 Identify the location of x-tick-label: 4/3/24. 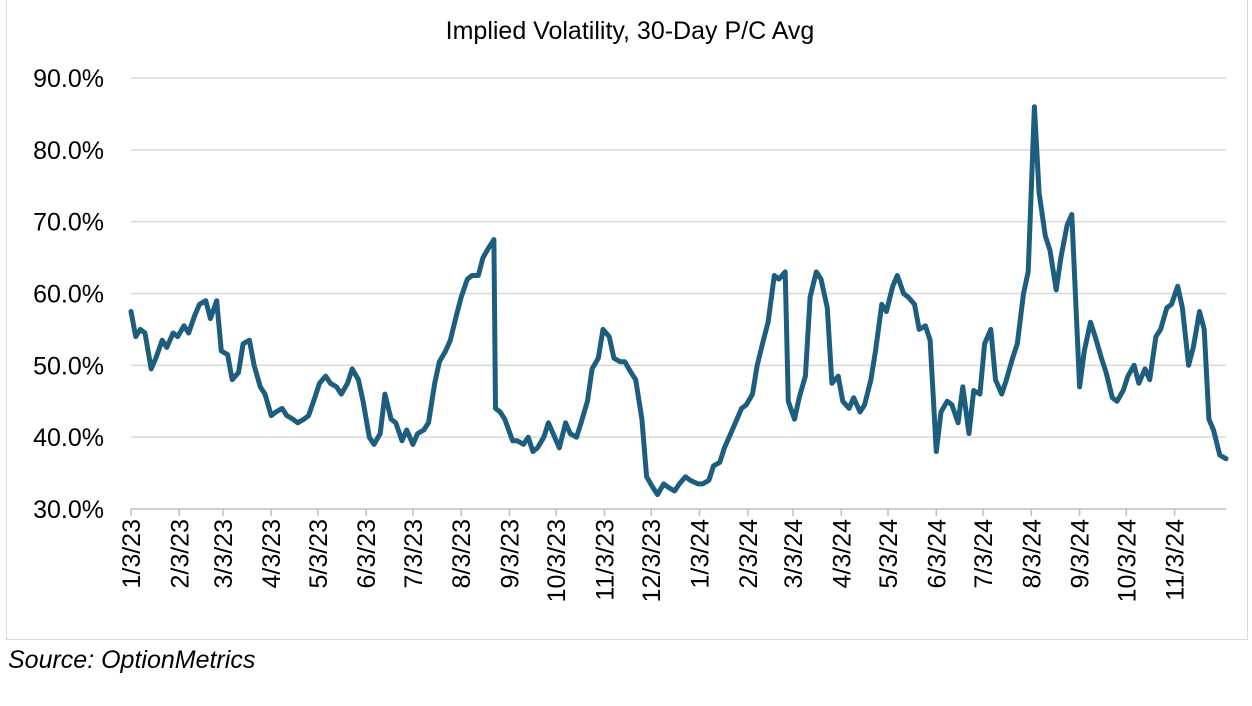
(842, 554).